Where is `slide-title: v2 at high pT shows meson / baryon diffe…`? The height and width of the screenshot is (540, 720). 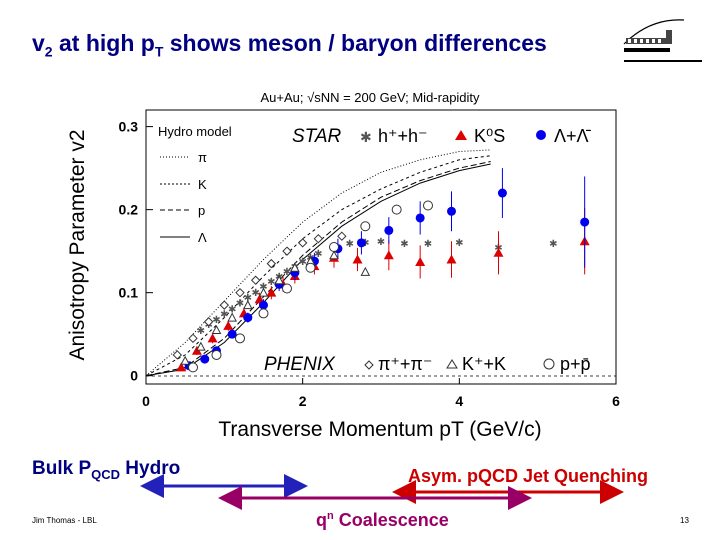 slide-title: v2 at high pT shows meson / baryon diffe… is located at coordinates (289, 45).